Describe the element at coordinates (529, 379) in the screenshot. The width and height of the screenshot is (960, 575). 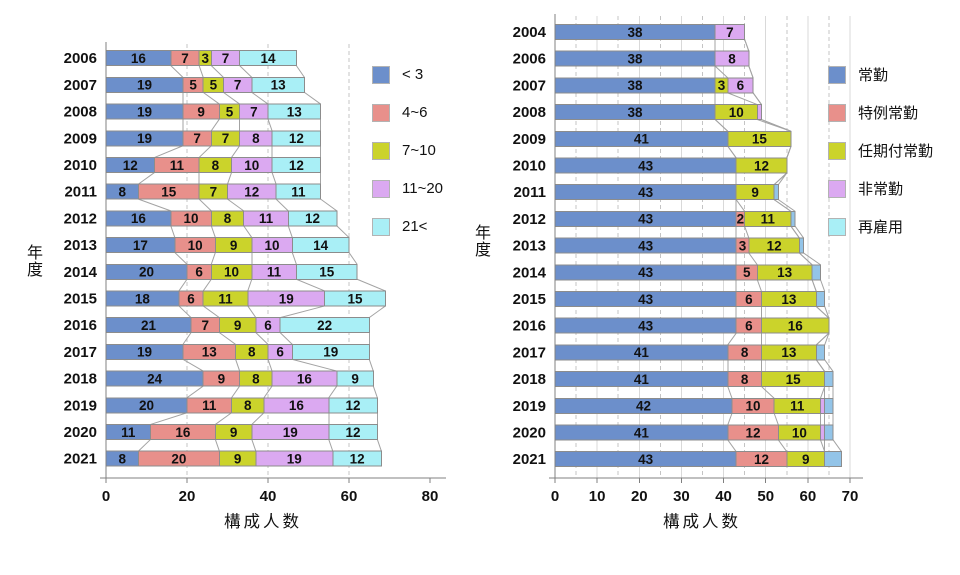
I see `y-tick-label: 2018` at that location.